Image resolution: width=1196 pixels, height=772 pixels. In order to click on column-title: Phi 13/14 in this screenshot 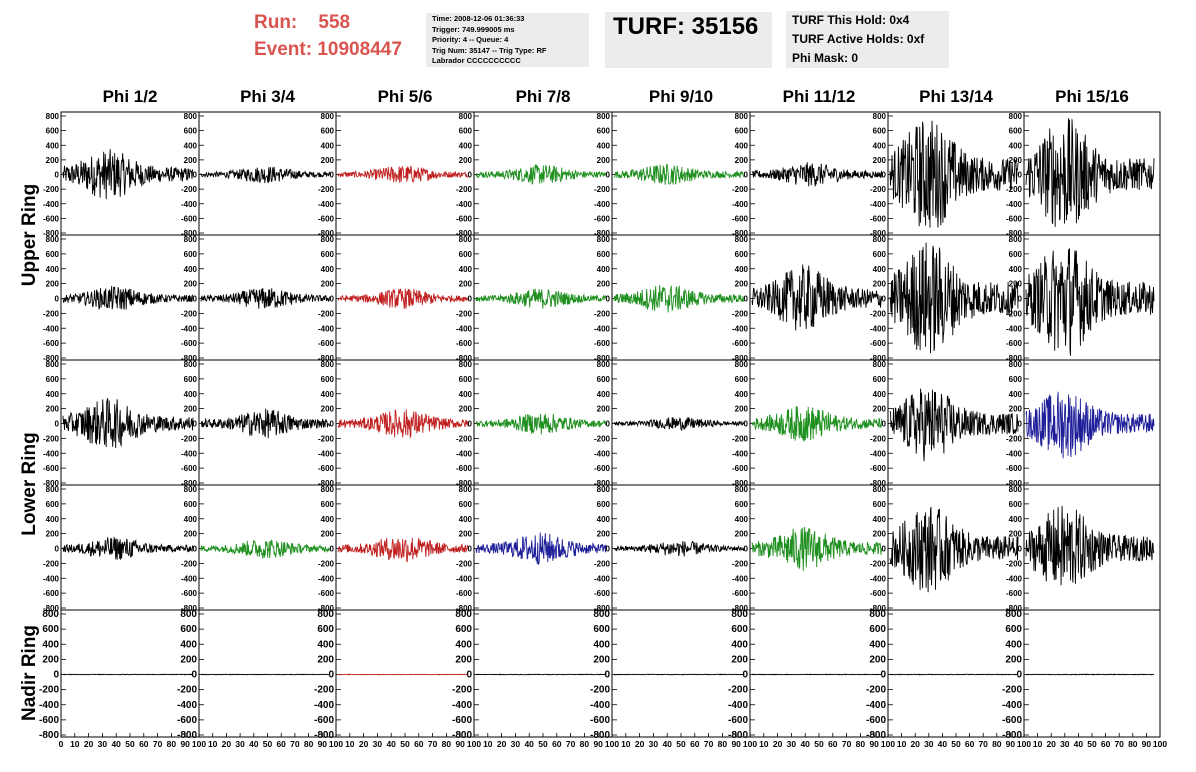, I will do `click(956, 96)`.